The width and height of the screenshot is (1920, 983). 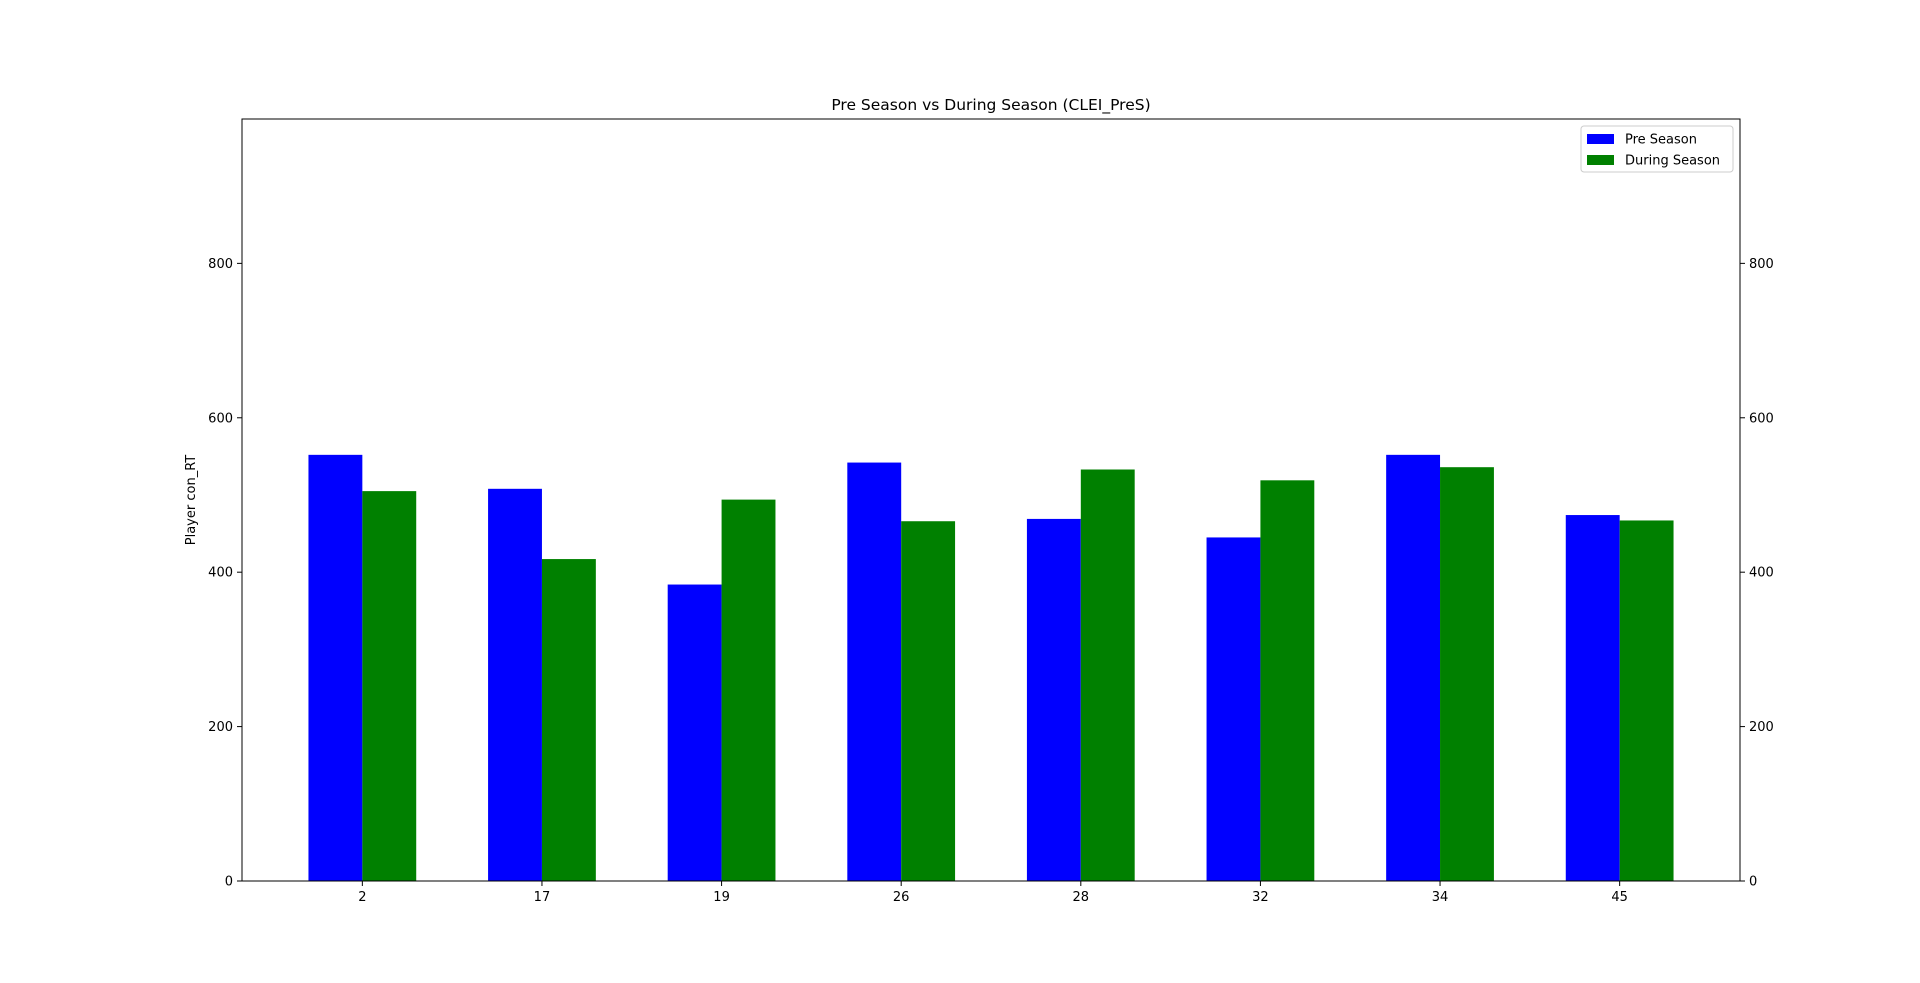 What do you see at coordinates (1081, 897) in the screenshot?
I see `x-tick-label: 28` at bounding box center [1081, 897].